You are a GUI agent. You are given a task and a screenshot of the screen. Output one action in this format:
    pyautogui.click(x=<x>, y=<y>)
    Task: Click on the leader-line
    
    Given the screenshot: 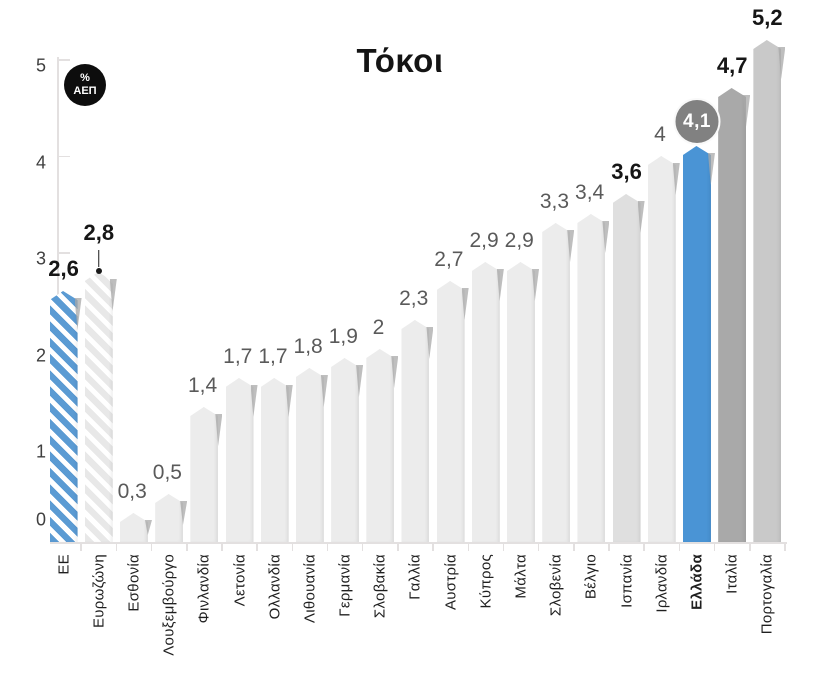 What is the action you would take?
    pyautogui.click(x=99, y=258)
    